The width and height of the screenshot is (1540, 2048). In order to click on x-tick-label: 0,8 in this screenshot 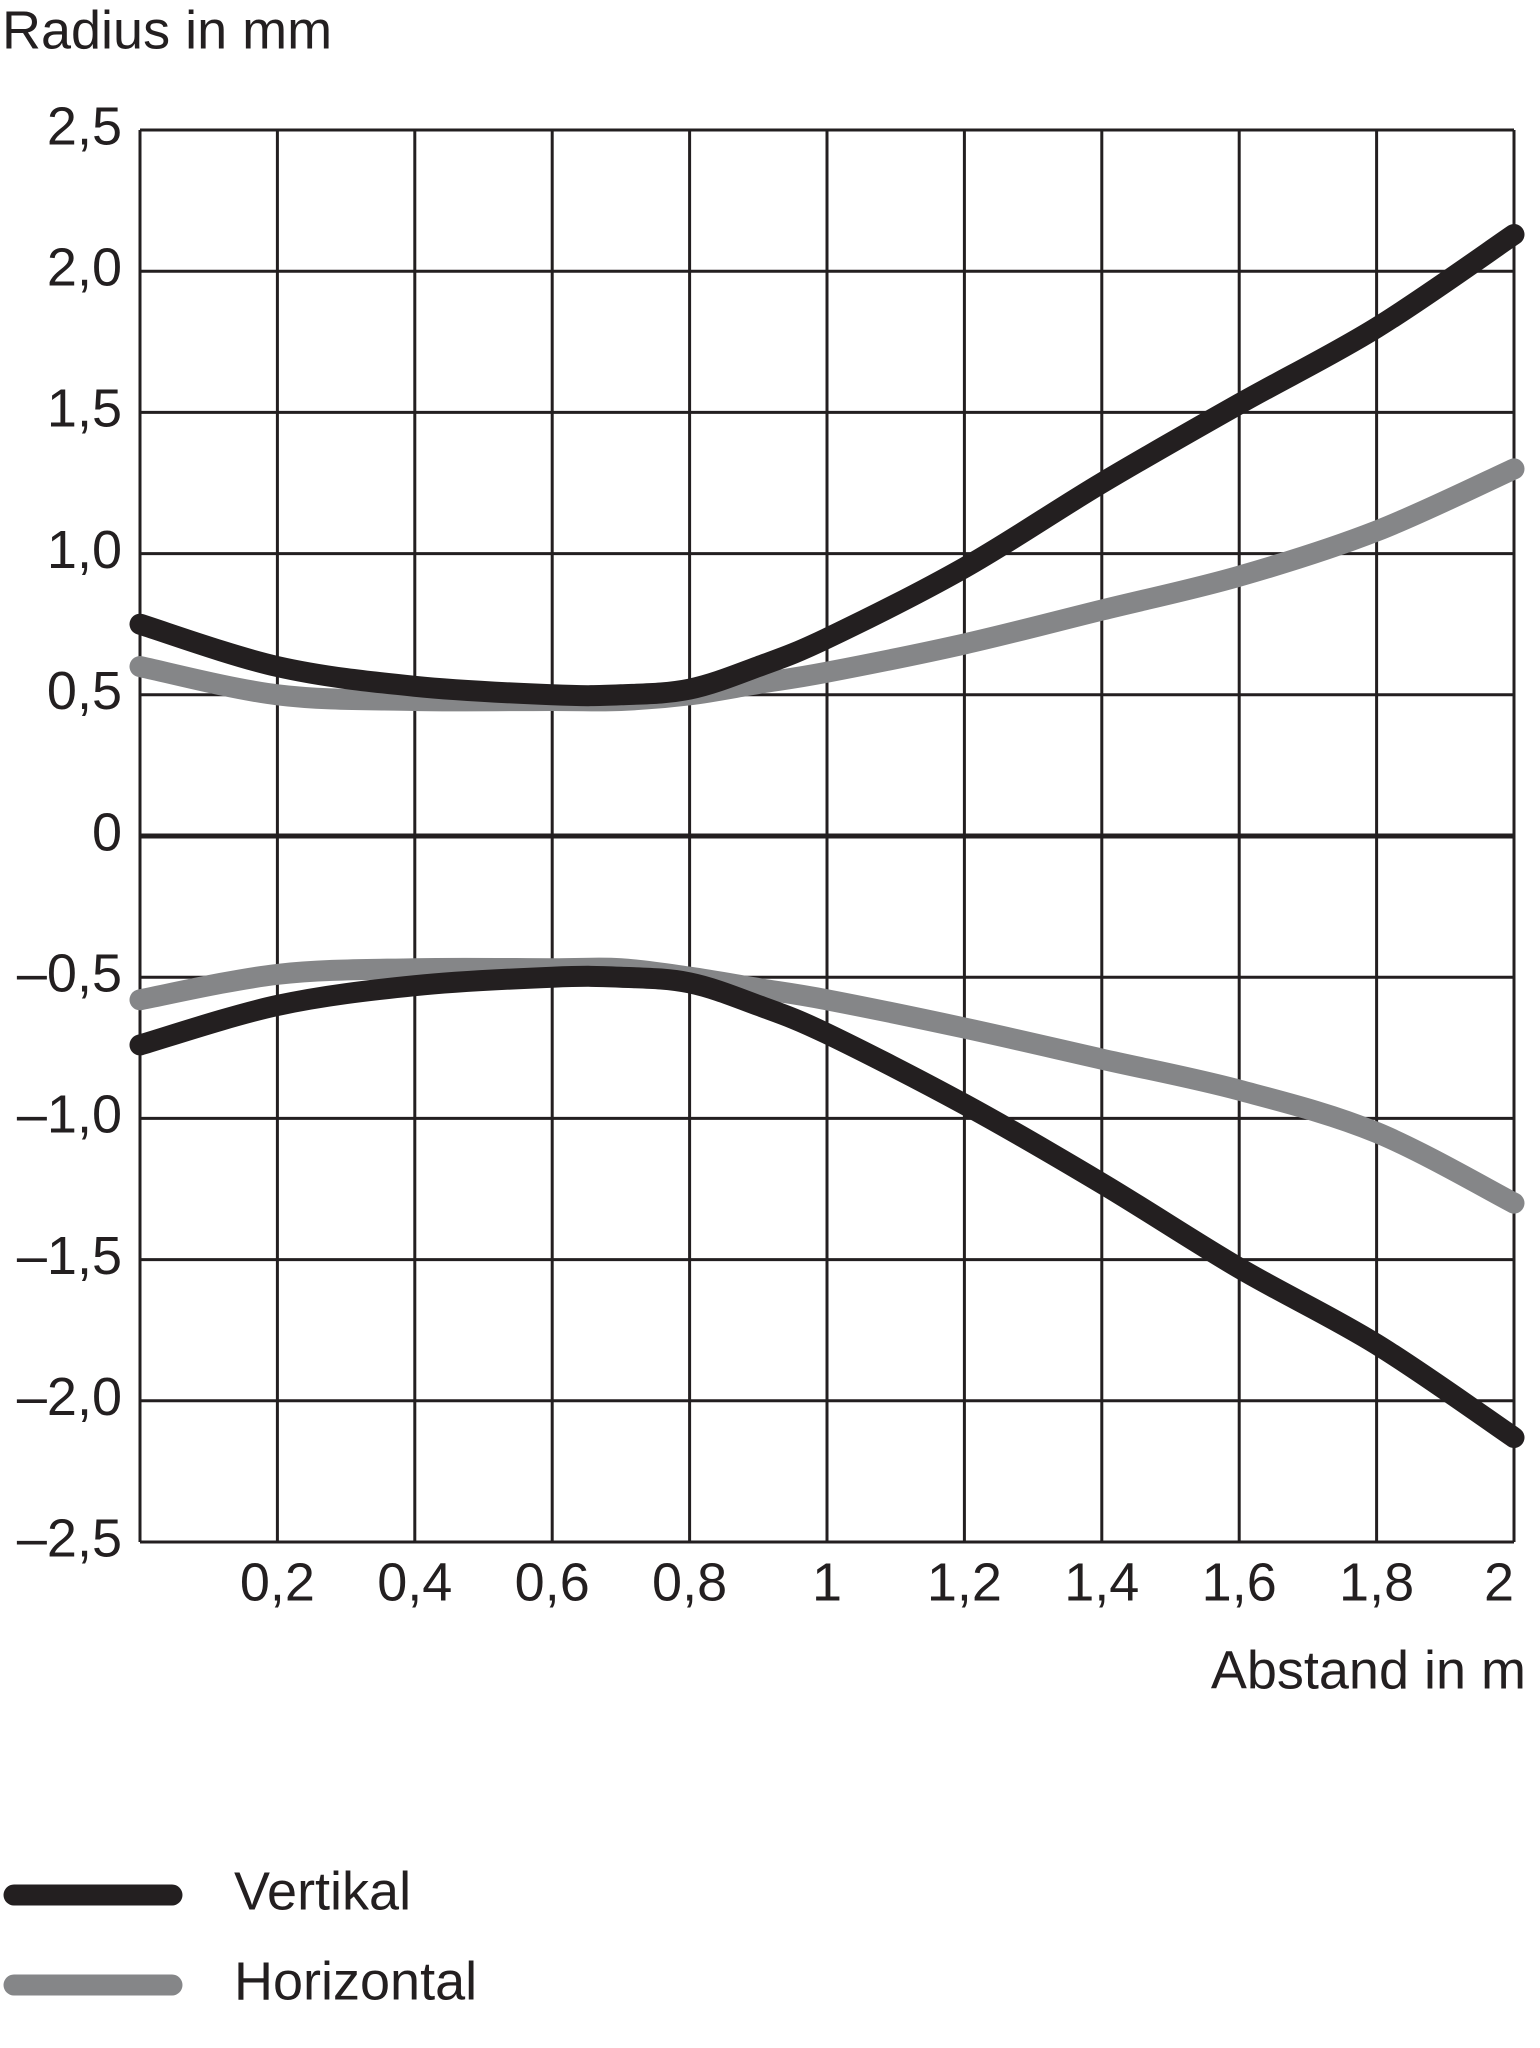, I will do `click(689, 1582)`.